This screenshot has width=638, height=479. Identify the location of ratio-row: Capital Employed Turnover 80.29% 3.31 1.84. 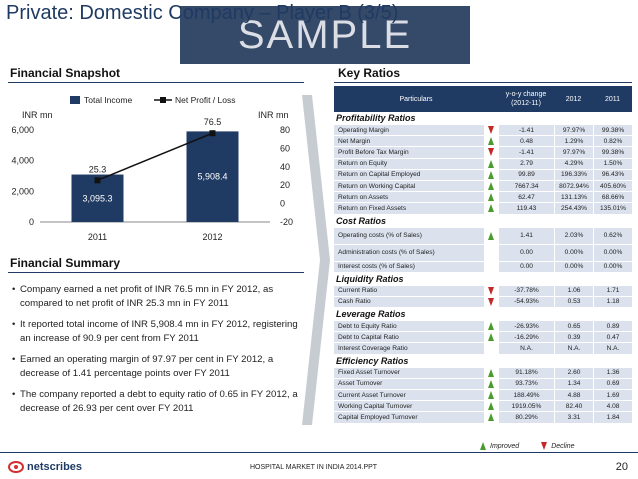
(483, 418).